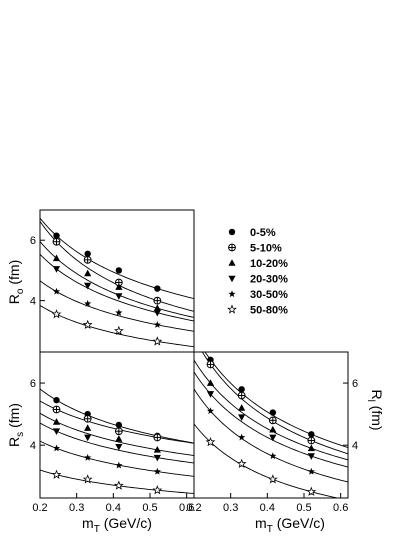 The width and height of the screenshot is (415, 537). I want to click on rs-x-axis-label: mT (GeV/c), so click(117, 525).